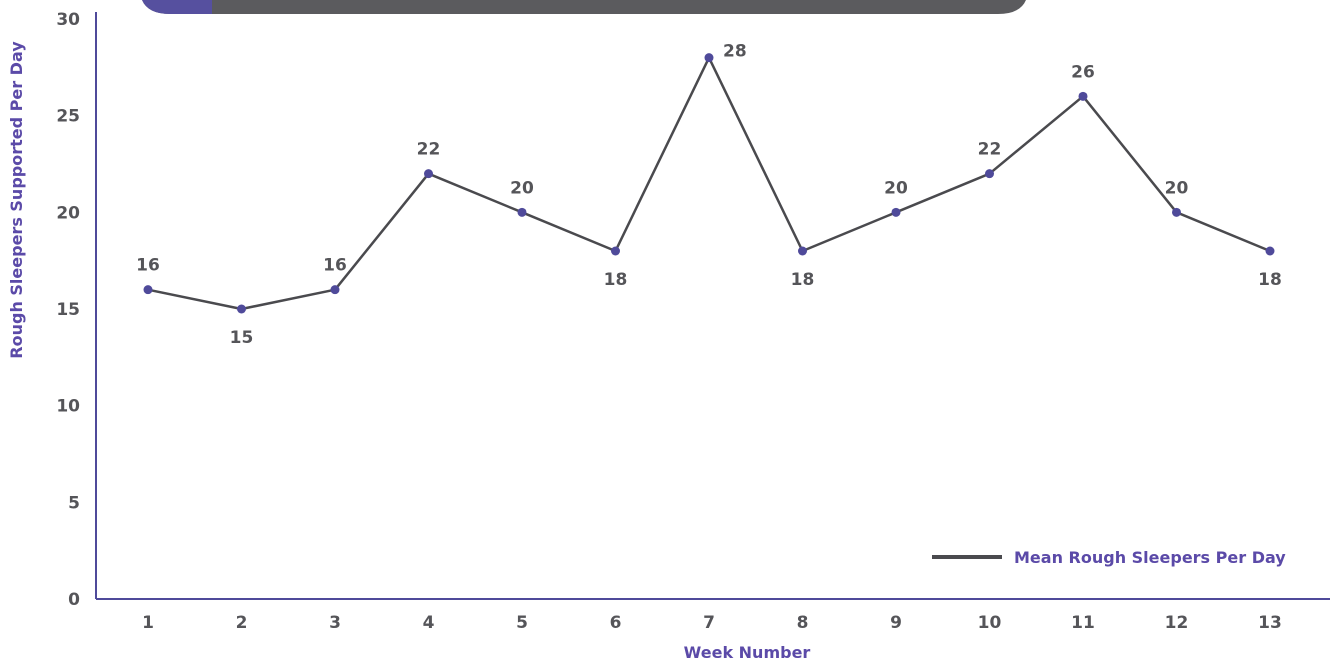 This screenshot has width=1338, height=664. What do you see at coordinates (68, 117) in the screenshot?
I see `y-tick-label: 25` at bounding box center [68, 117].